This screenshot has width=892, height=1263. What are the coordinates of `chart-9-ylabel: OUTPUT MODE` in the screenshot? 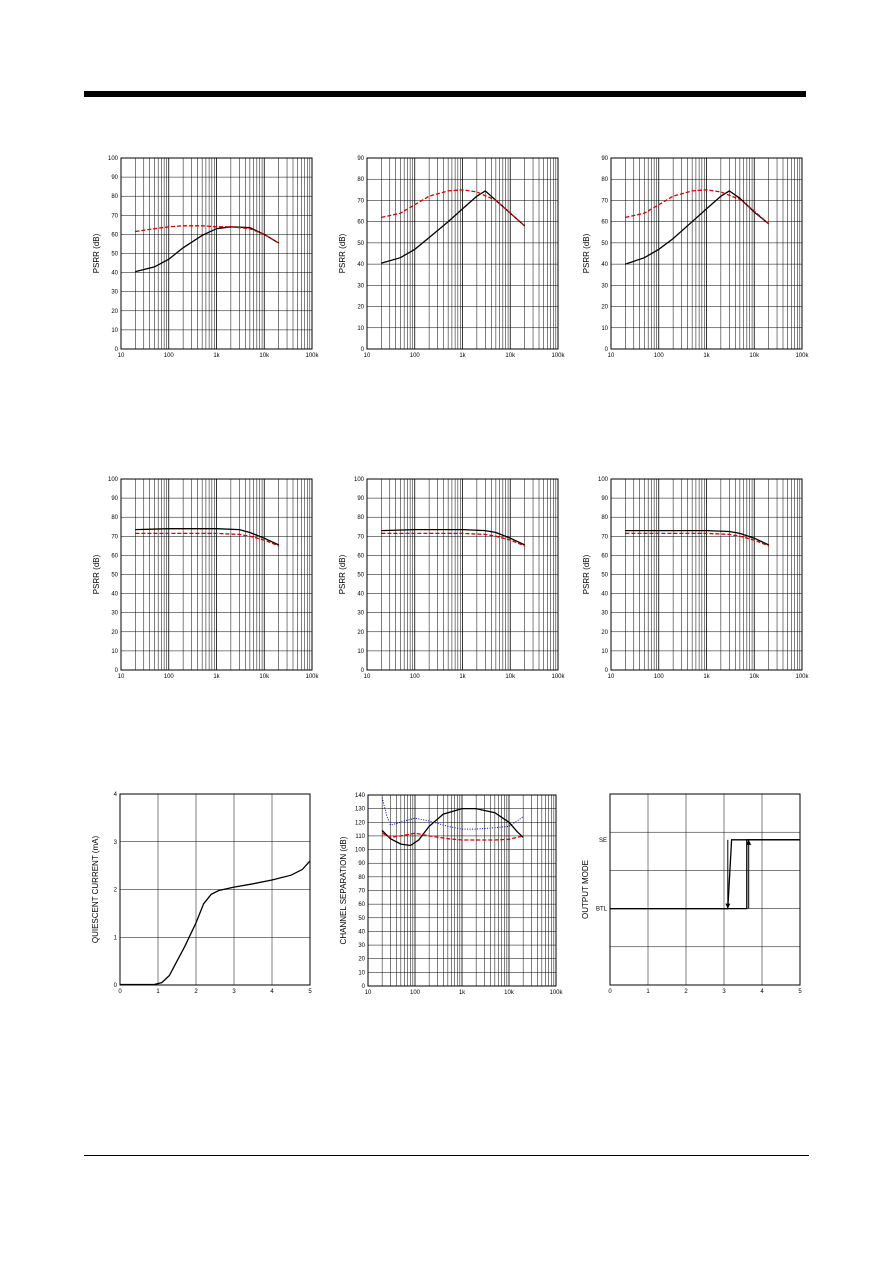 It's located at (585, 889).